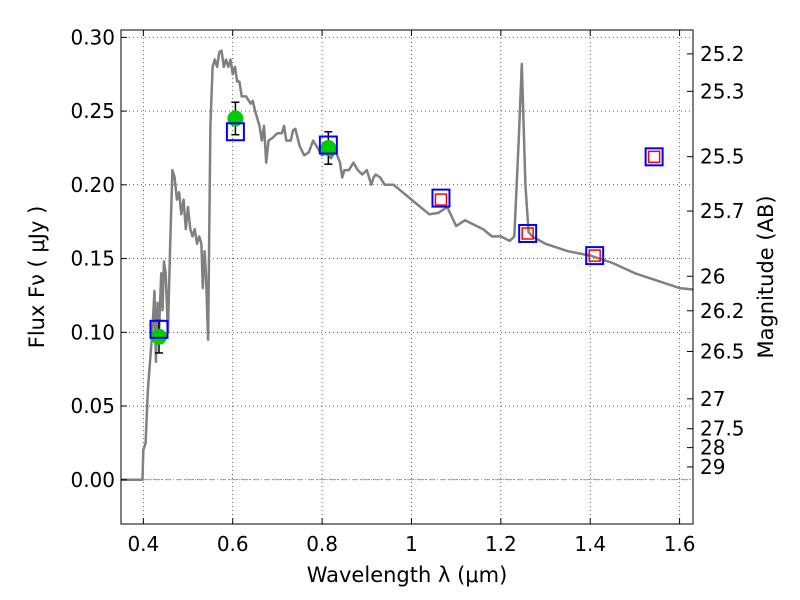 Image resolution: width=800 pixels, height=600 pixels. Describe the element at coordinates (92, 259) in the screenshot. I see `y-tick-label-3: 0.15` at that location.